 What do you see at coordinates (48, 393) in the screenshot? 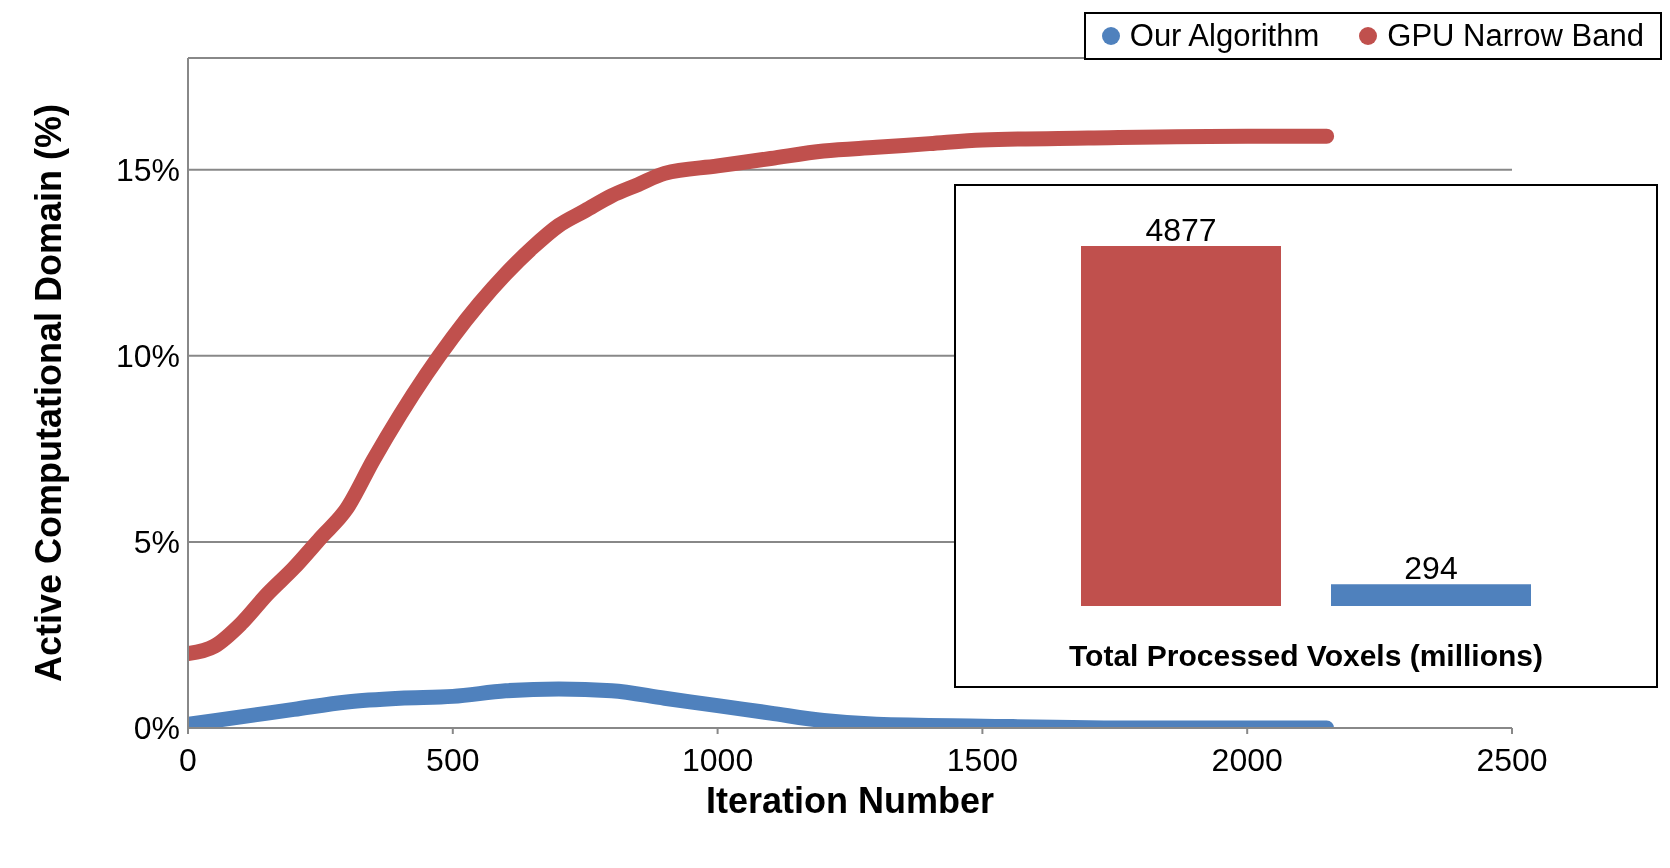
I see `y-axis-title: Active Computational Domain (%)` at bounding box center [48, 393].